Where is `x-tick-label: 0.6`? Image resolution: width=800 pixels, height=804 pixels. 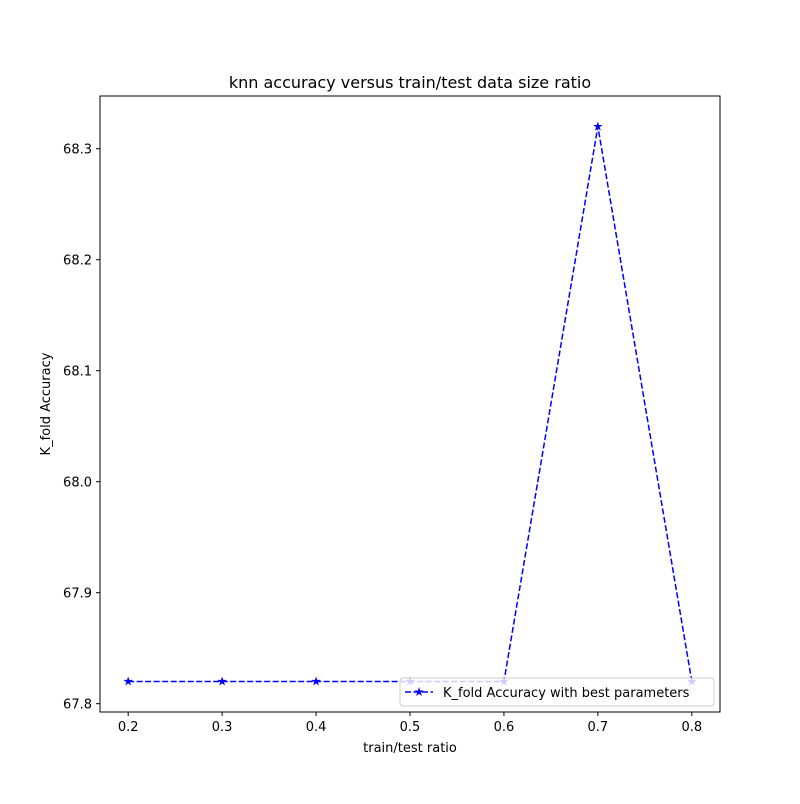
x-tick-label: 0.6 is located at coordinates (504, 727).